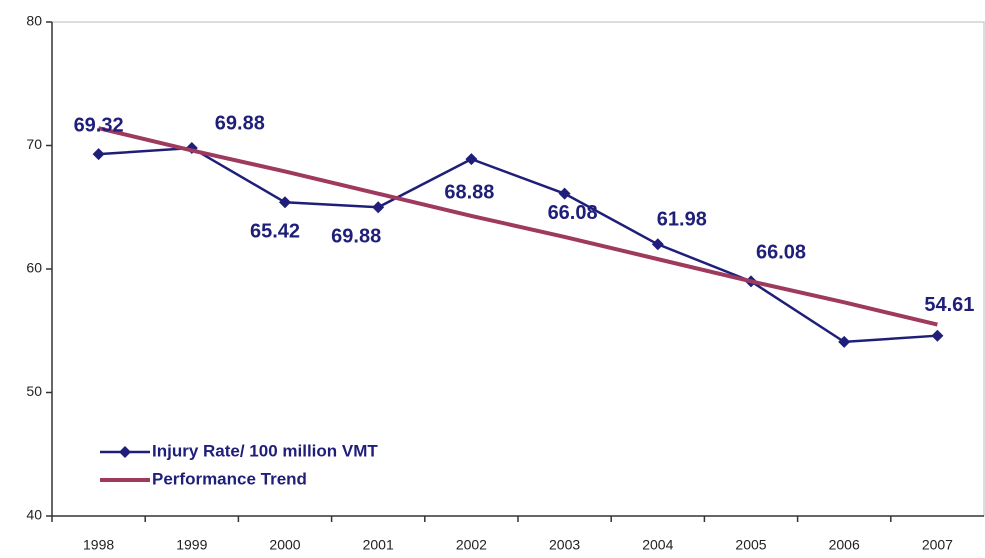 This screenshot has width=985, height=558. What do you see at coordinates (34, 144) in the screenshot?
I see `y-tick-label: 70` at bounding box center [34, 144].